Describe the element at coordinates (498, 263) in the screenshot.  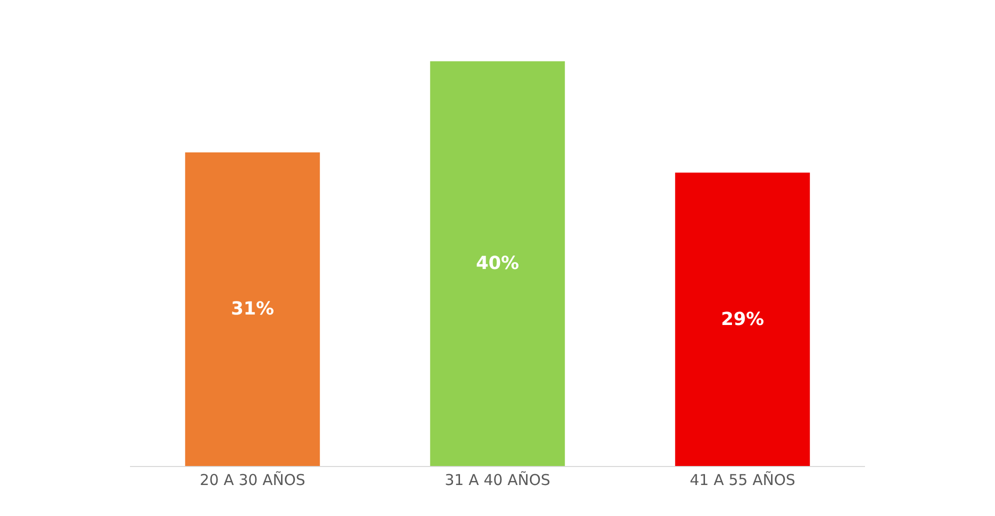
I see `data-label: 40%` at that location.